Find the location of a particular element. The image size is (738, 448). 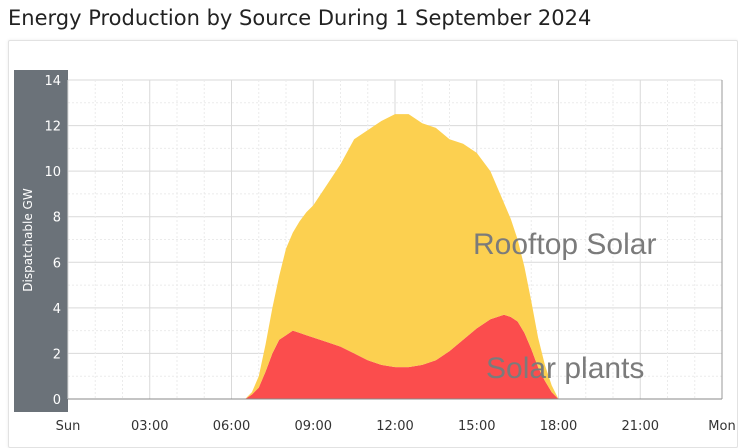

y-tick-label: 8 is located at coordinates (57, 218).